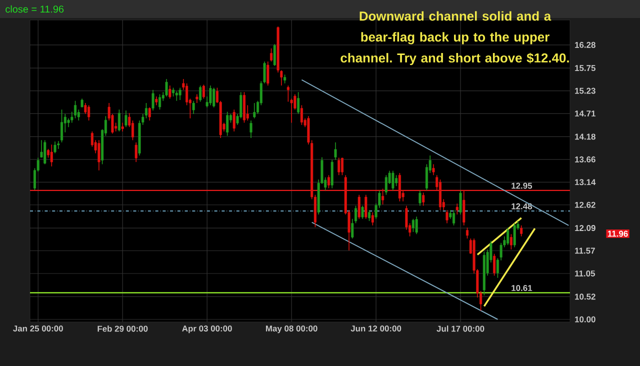 This screenshot has width=640, height=366. Describe the element at coordinates (35, 9) in the screenshot. I see `text: close = 11.96` at that location.